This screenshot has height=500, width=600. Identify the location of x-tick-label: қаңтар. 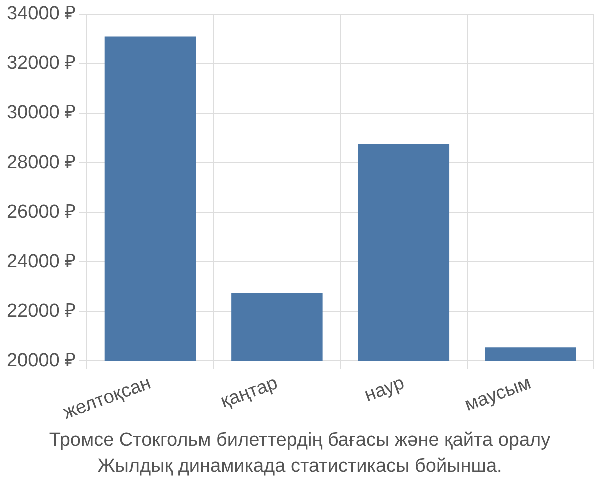
(249, 392).